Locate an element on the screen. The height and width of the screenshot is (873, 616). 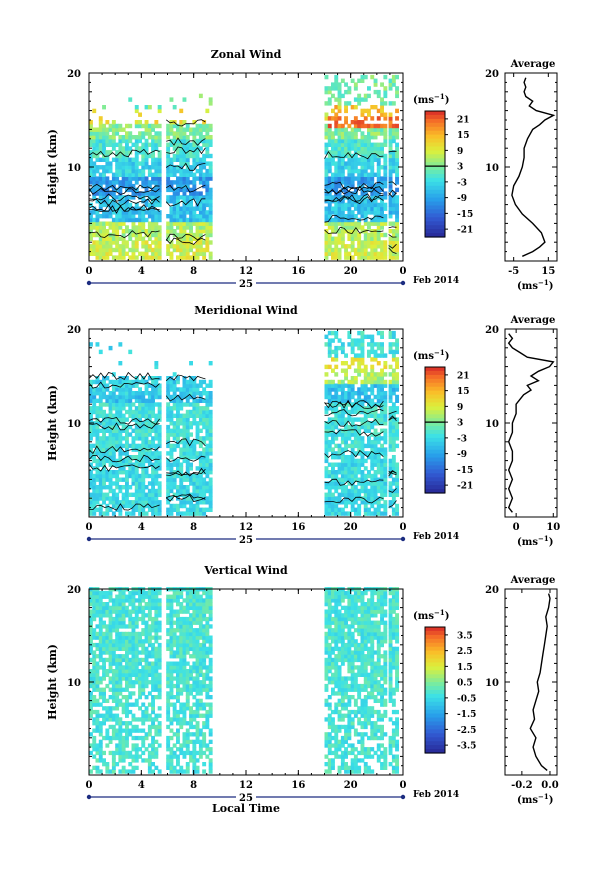
contour-line is located at coordinates (124, 202).